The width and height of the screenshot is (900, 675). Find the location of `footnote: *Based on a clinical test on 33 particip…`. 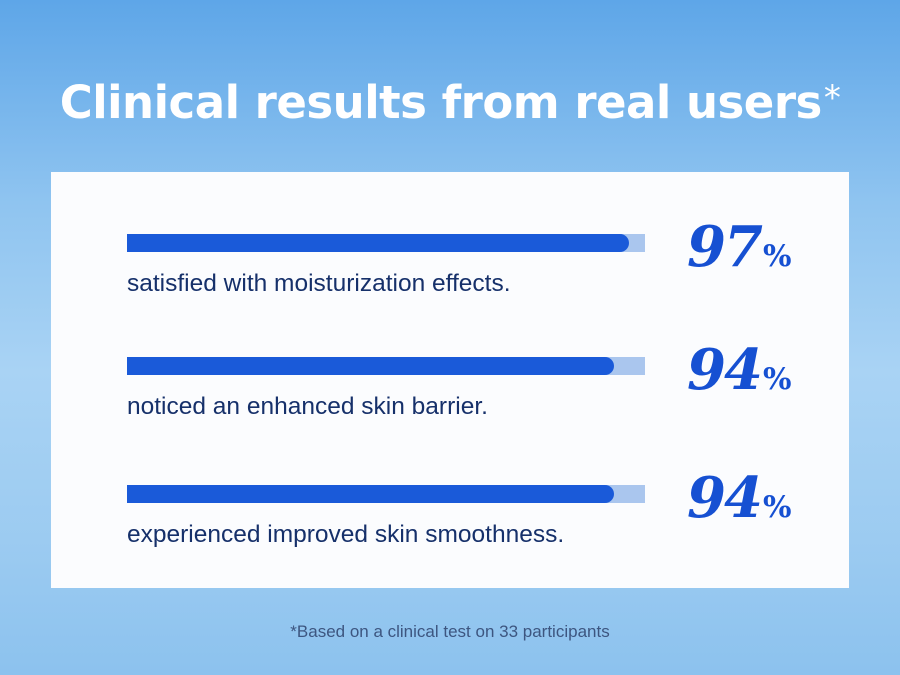

footnote: *Based on a clinical test on 33 particip… is located at coordinates (450, 631).